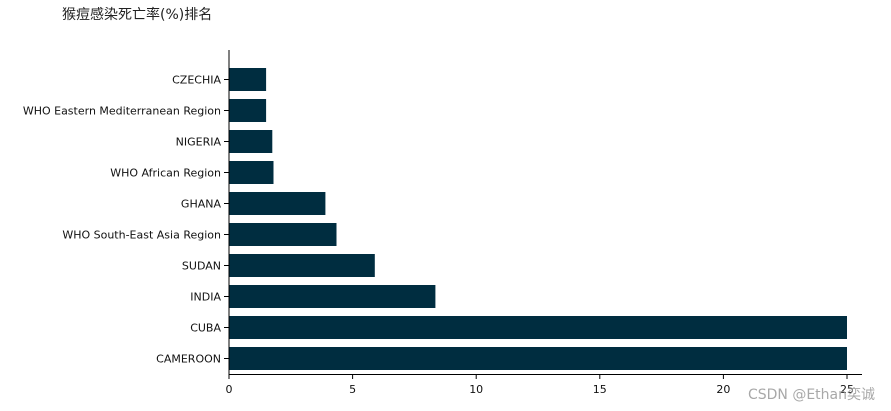 The width and height of the screenshot is (891, 411). Describe the element at coordinates (723, 389) in the screenshot. I see `x-tick-label: 20` at that location.